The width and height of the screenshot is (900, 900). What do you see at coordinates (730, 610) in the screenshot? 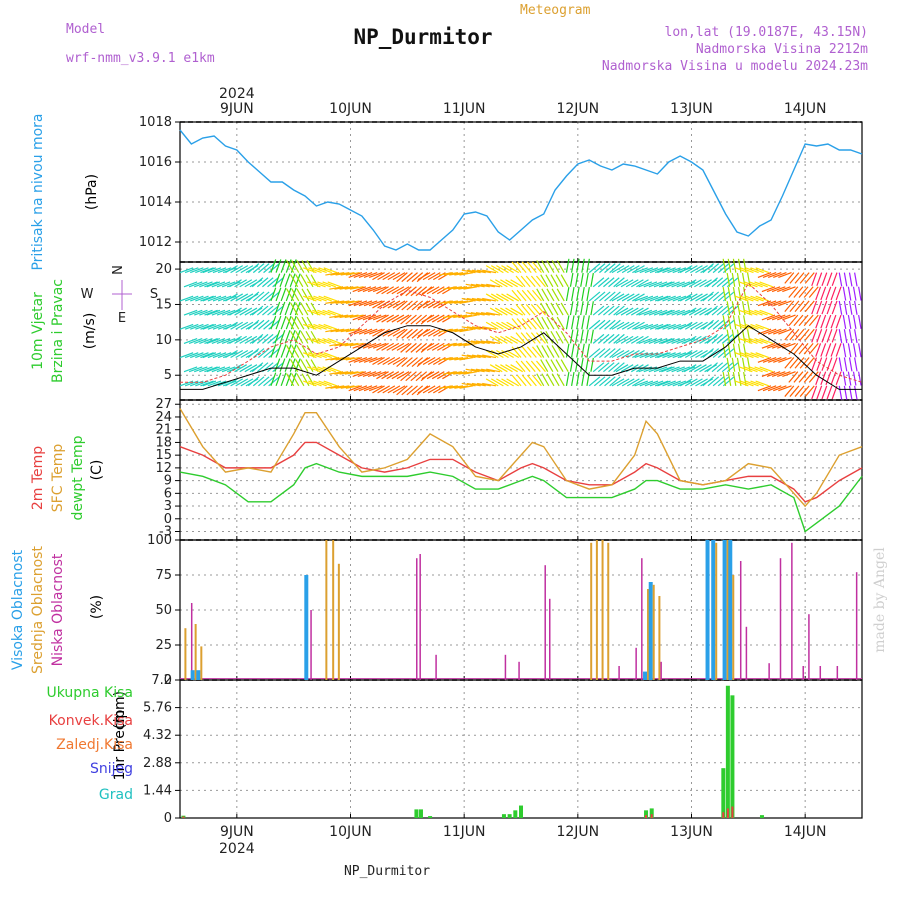
I see `cloud-high-bar` at bounding box center [730, 610].